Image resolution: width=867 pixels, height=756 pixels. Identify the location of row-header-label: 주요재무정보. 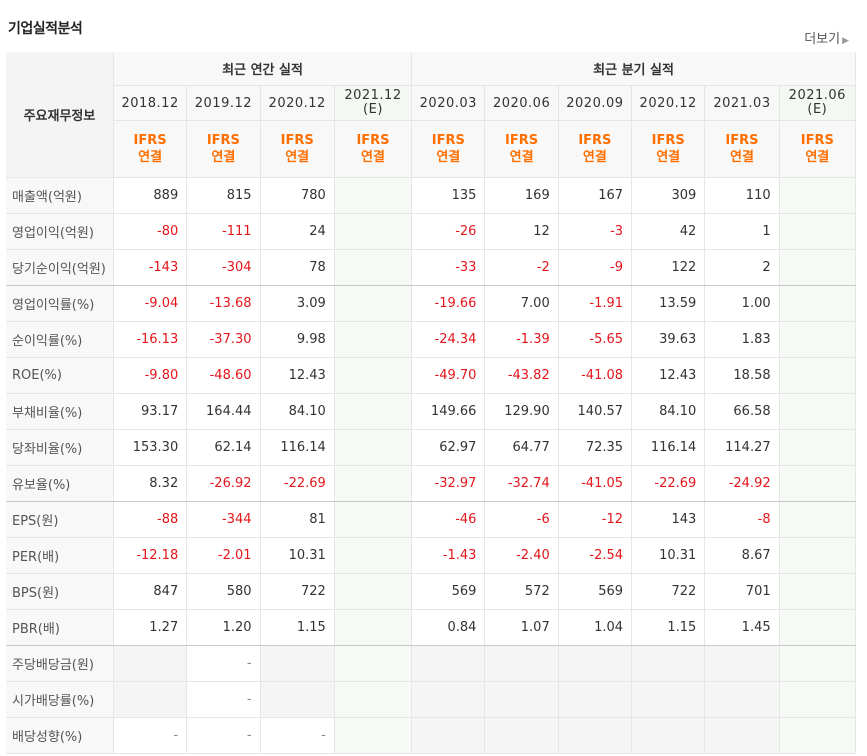
(60, 115).